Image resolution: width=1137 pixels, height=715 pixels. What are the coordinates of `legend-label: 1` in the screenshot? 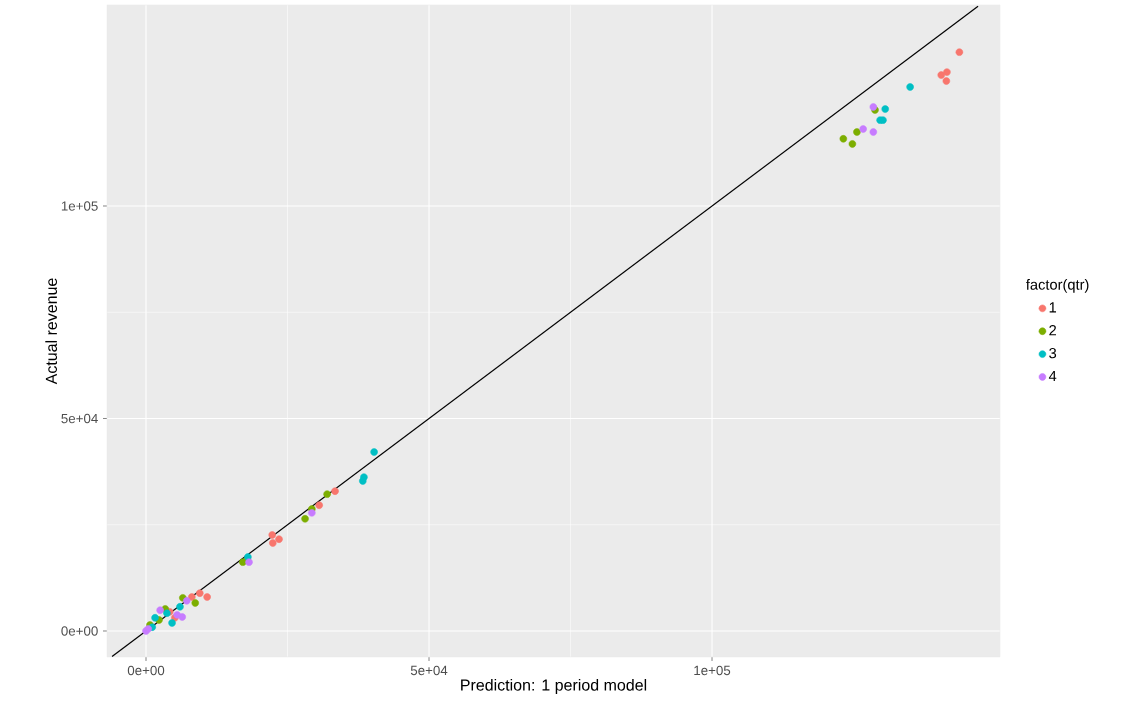 It's located at (1053, 307).